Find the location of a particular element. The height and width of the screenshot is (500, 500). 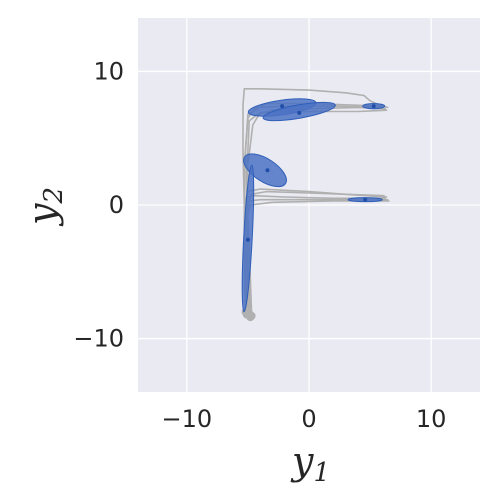

y-tick-label: 10 is located at coordinates (108, 71).